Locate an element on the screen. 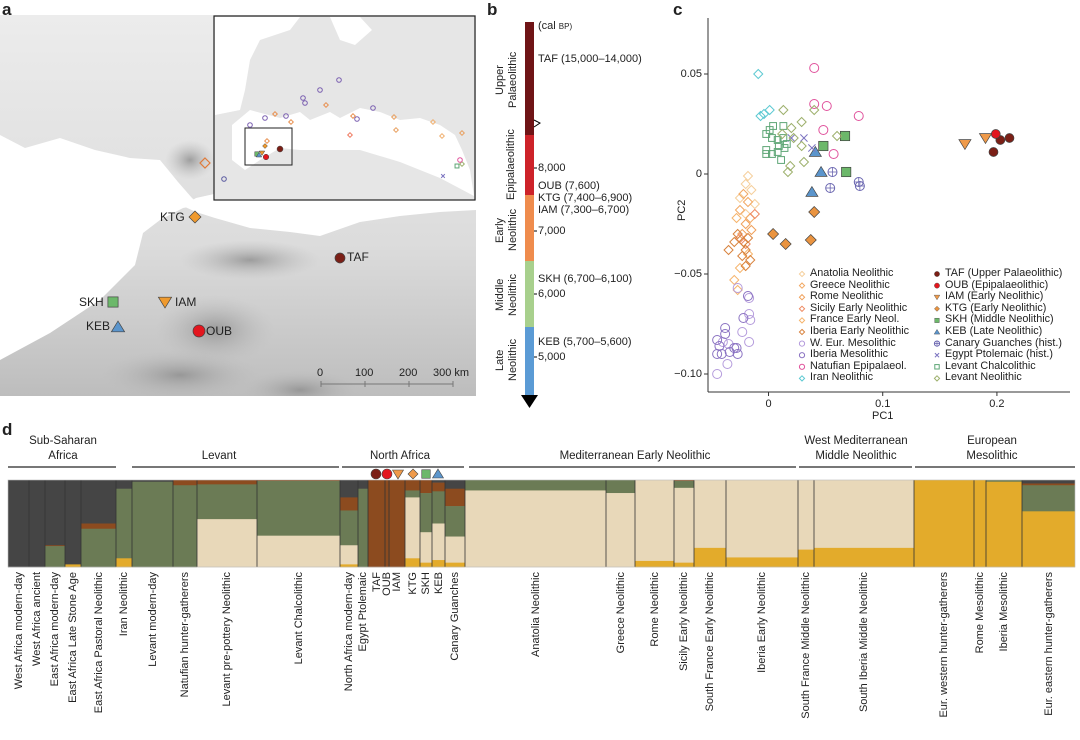 The height and width of the screenshot is (740, 1080). legend-label: Iran Neolithic is located at coordinates (842, 377).